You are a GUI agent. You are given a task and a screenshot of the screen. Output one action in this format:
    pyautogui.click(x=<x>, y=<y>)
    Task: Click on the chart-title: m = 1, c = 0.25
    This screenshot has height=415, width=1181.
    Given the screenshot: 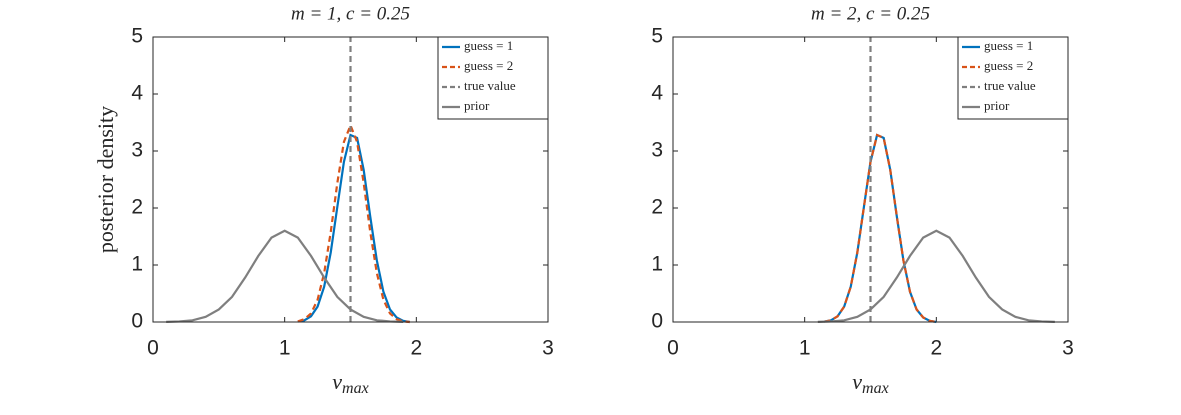 What is the action you would take?
    pyautogui.click(x=350, y=13)
    